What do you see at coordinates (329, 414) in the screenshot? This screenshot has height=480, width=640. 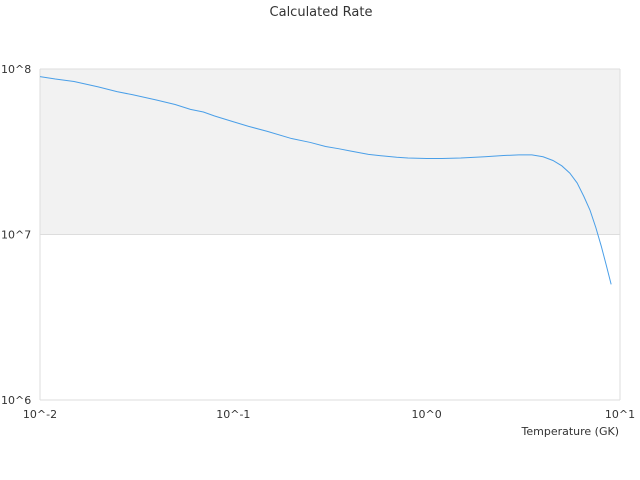 I see `x-tick-labels: 10^-2 10^-1 10^0 10^1` at bounding box center [329, 414].